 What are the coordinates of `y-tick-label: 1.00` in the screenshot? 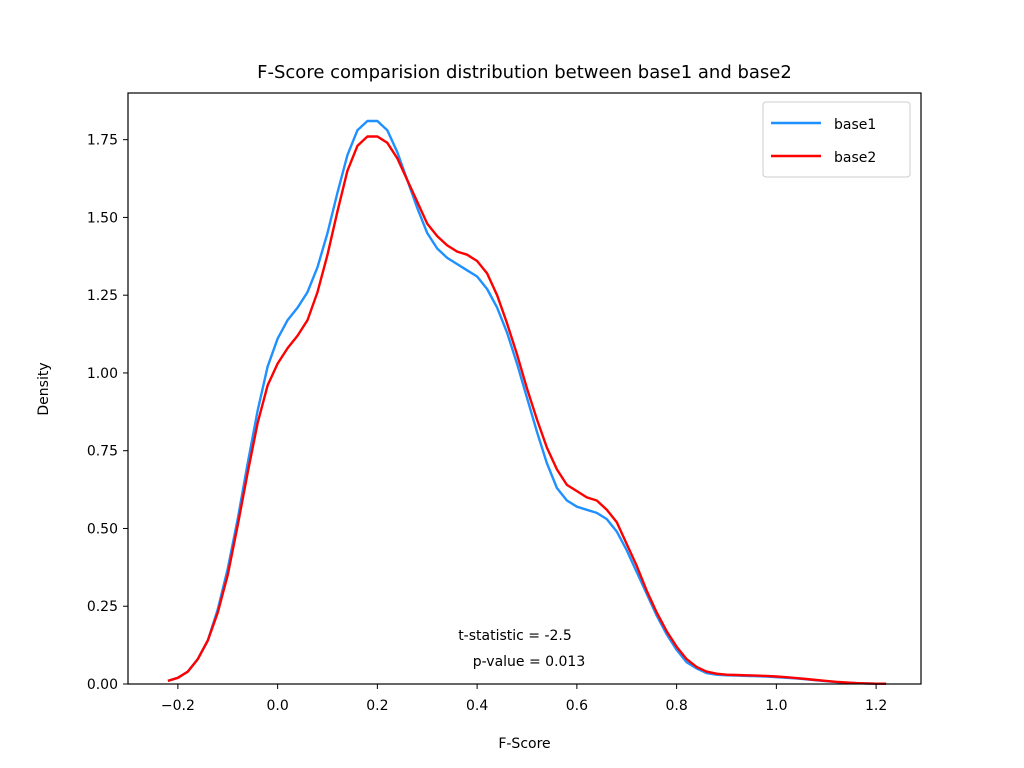 It's located at (102, 374).